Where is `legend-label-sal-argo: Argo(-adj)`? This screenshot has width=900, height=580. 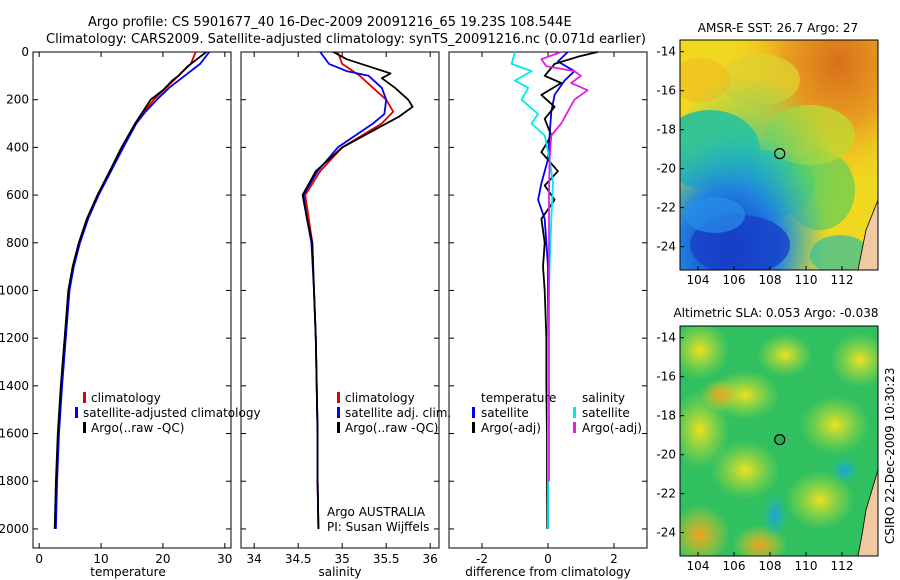 legend-label-sal-argo: Argo(-adj) is located at coordinates (612, 428).